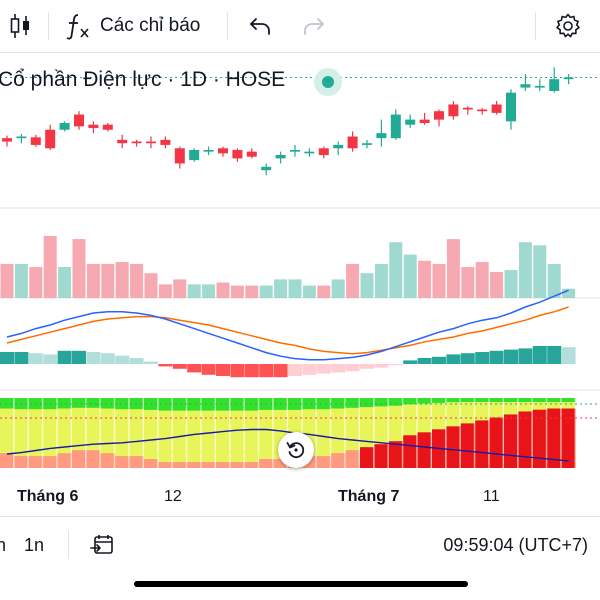  Describe the element at coordinates (515, 544) in the screenshot. I see `time-display: 09:59:04 (UTC+7)` at that location.